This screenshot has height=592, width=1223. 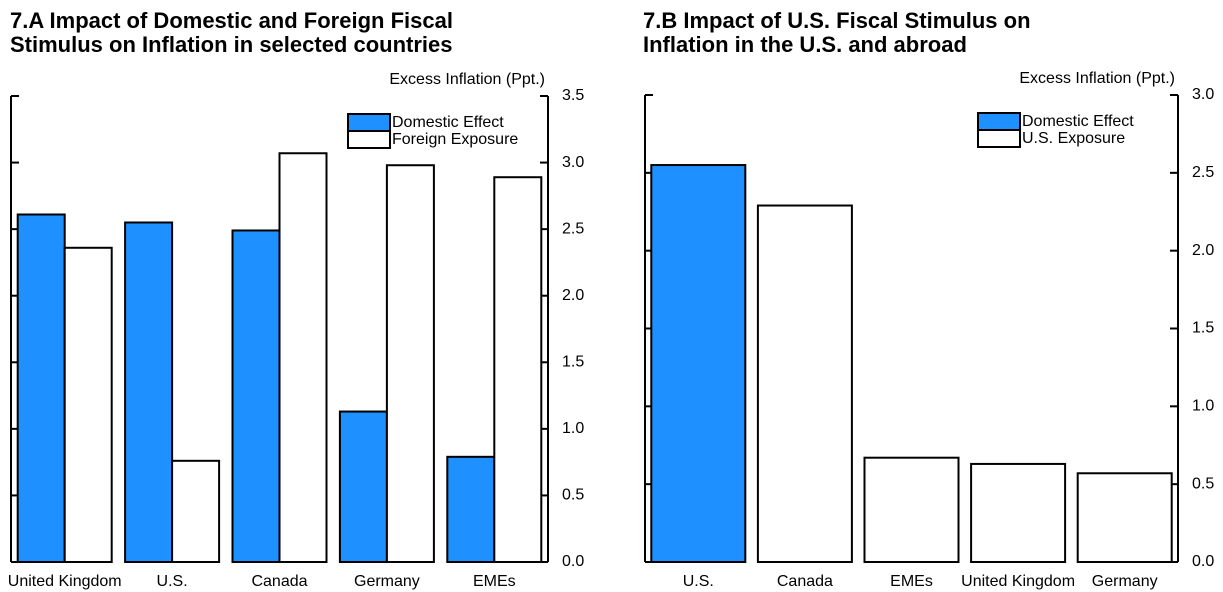 I want to click on chart-title: Inflation in the U.S. and abroad, so click(x=805, y=44).